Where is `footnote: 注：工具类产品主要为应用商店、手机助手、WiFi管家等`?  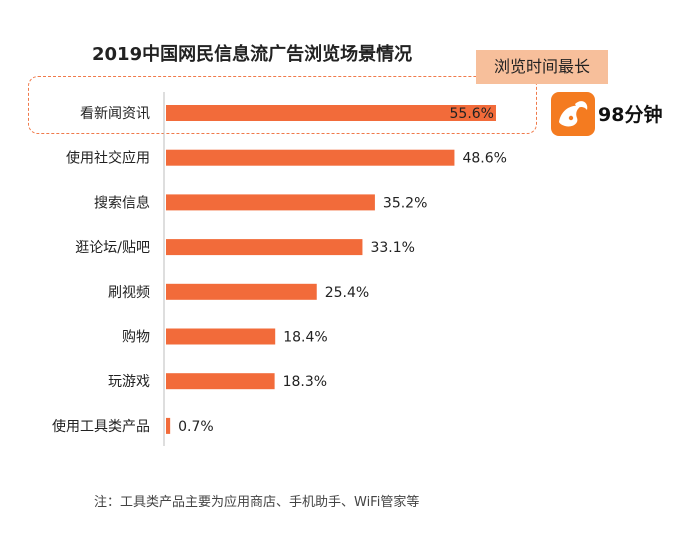 footnote: 注：工具类产品主要为应用商店、手机助手、WiFi管家等 is located at coordinates (257, 502).